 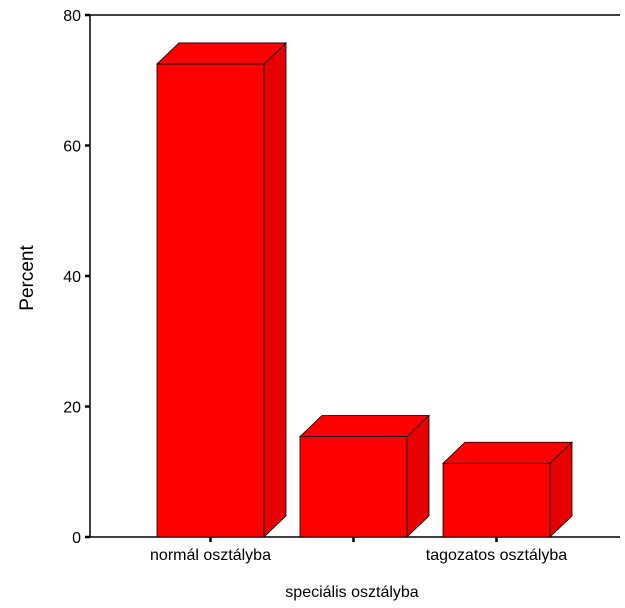 I want to click on y-tick-label-3: 60, so click(x=72, y=147).